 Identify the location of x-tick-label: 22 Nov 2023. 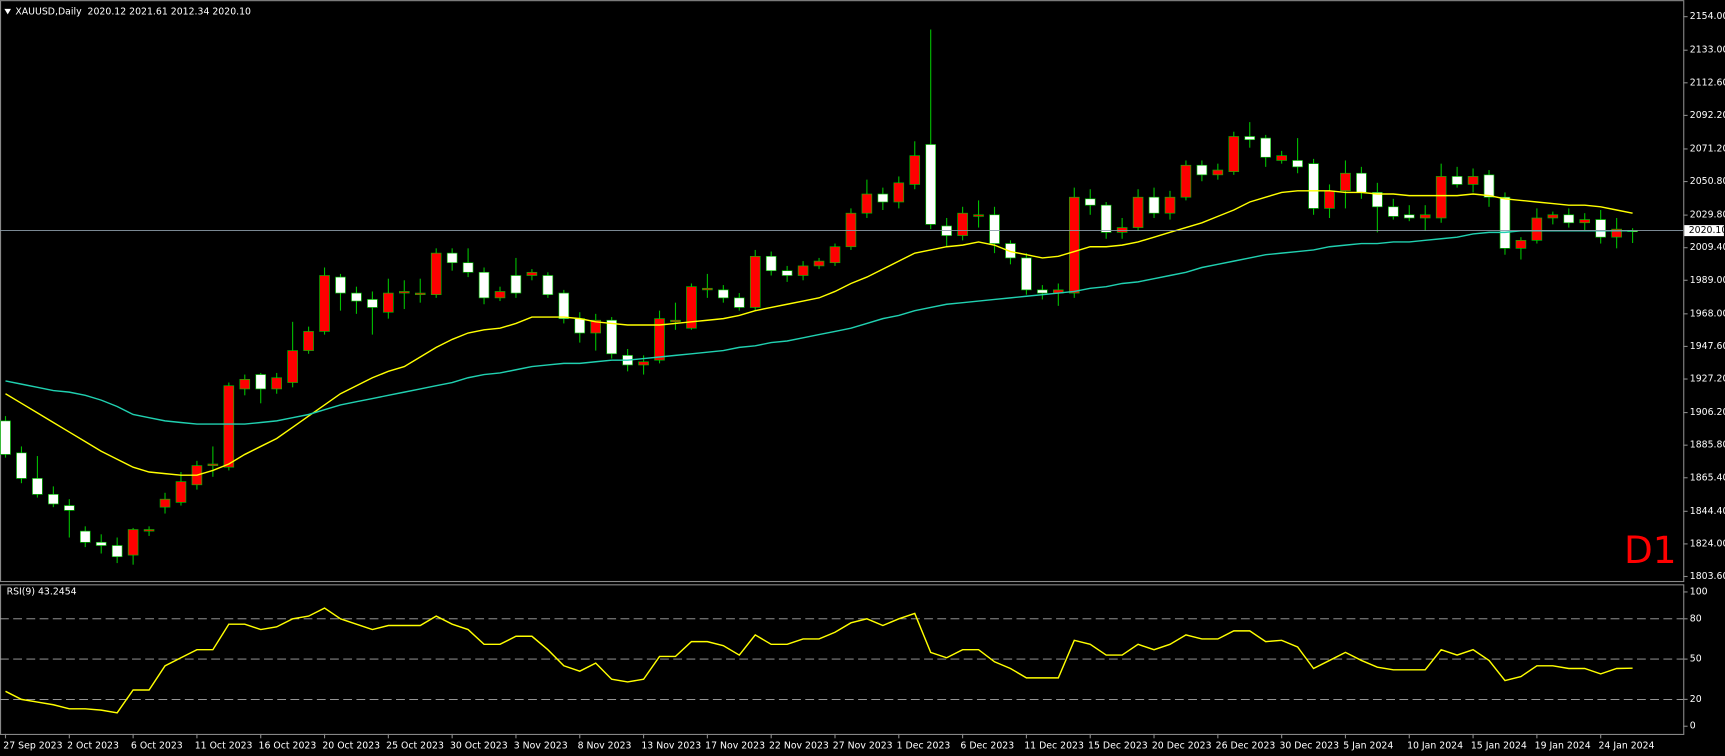
(799, 745).